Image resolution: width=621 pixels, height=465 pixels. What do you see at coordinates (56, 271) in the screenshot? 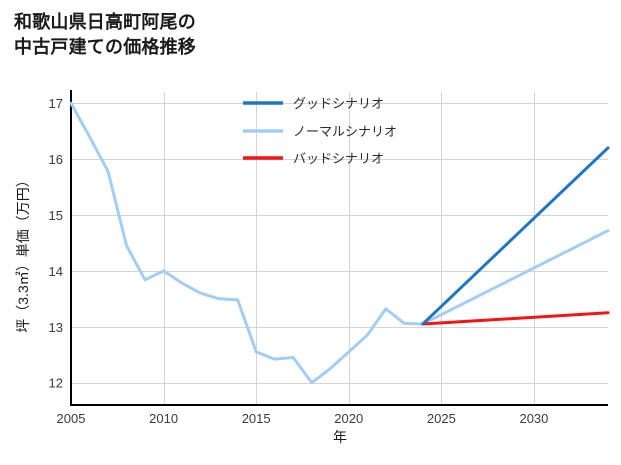
I see `y-tick-label-14: 14` at bounding box center [56, 271].